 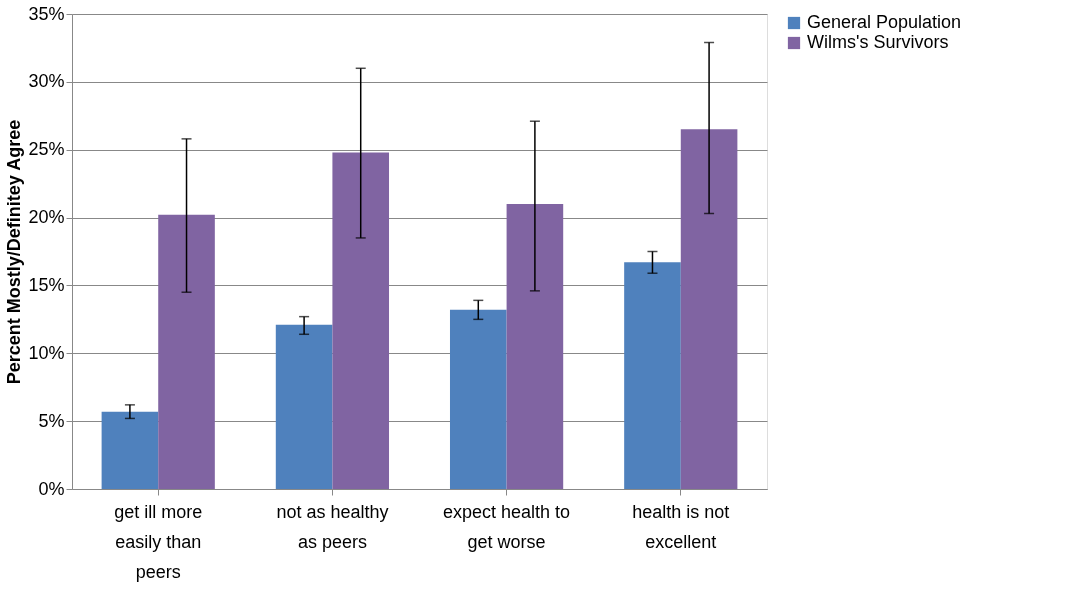 I want to click on y-tick-label: 0%, so click(x=51, y=488).